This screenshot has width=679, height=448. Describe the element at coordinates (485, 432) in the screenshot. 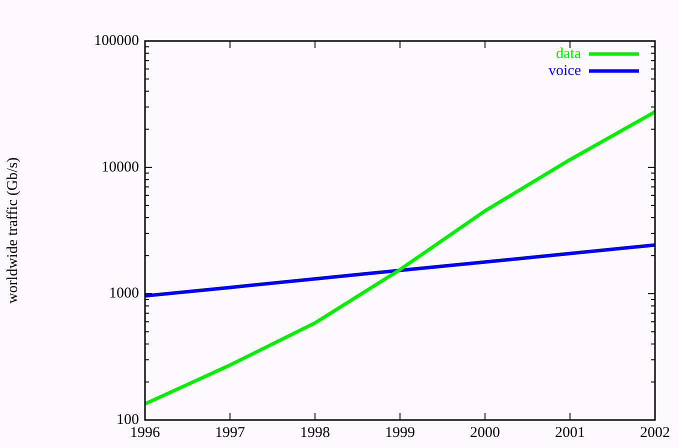

I see `x-tick-label: 2000` at that location.